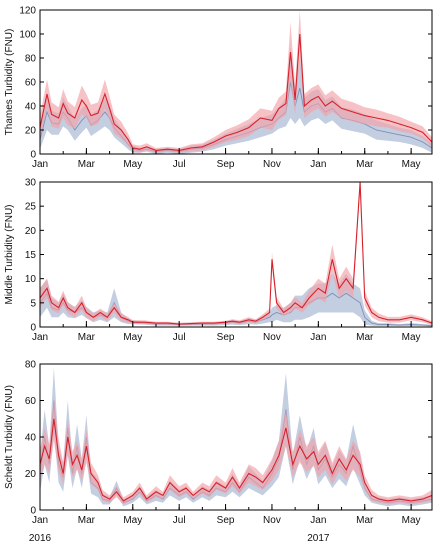 The height and width of the screenshot is (550, 441). Describe the element at coordinates (236, 460) in the screenshot. I see `series-red-line` at that location.